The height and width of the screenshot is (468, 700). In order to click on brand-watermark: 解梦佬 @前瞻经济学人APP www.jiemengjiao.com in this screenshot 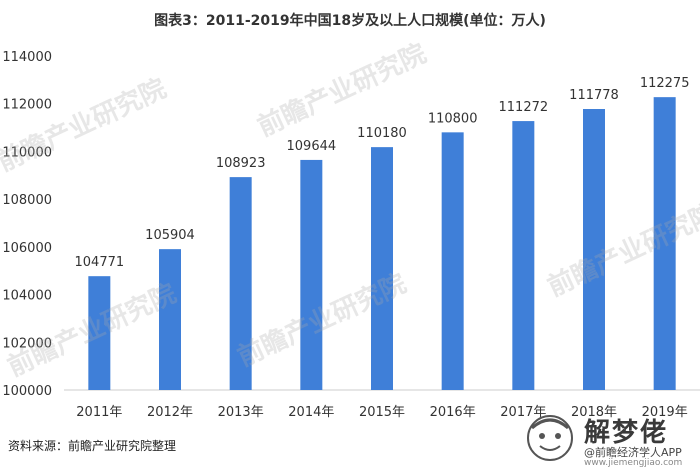, I will do `click(607, 439)`.